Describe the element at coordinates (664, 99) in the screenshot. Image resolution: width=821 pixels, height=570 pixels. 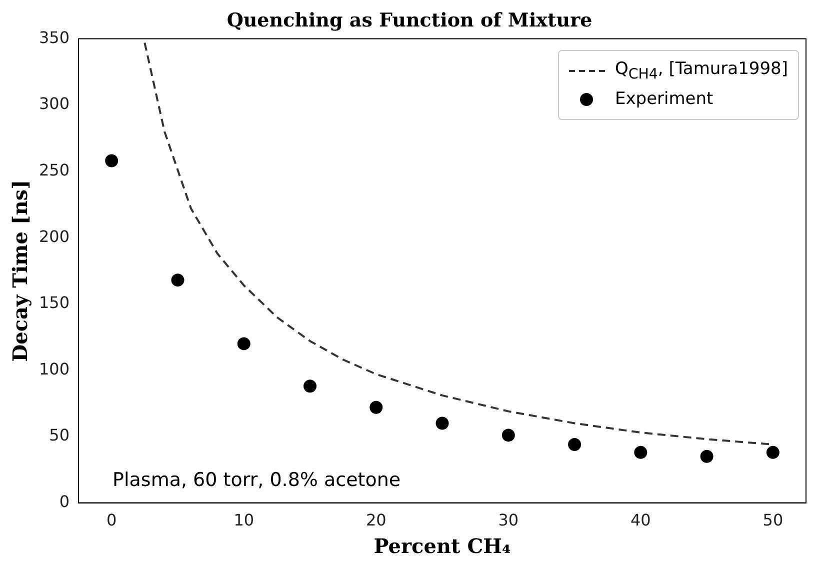
I see `legend-label: Experiment` at that location.